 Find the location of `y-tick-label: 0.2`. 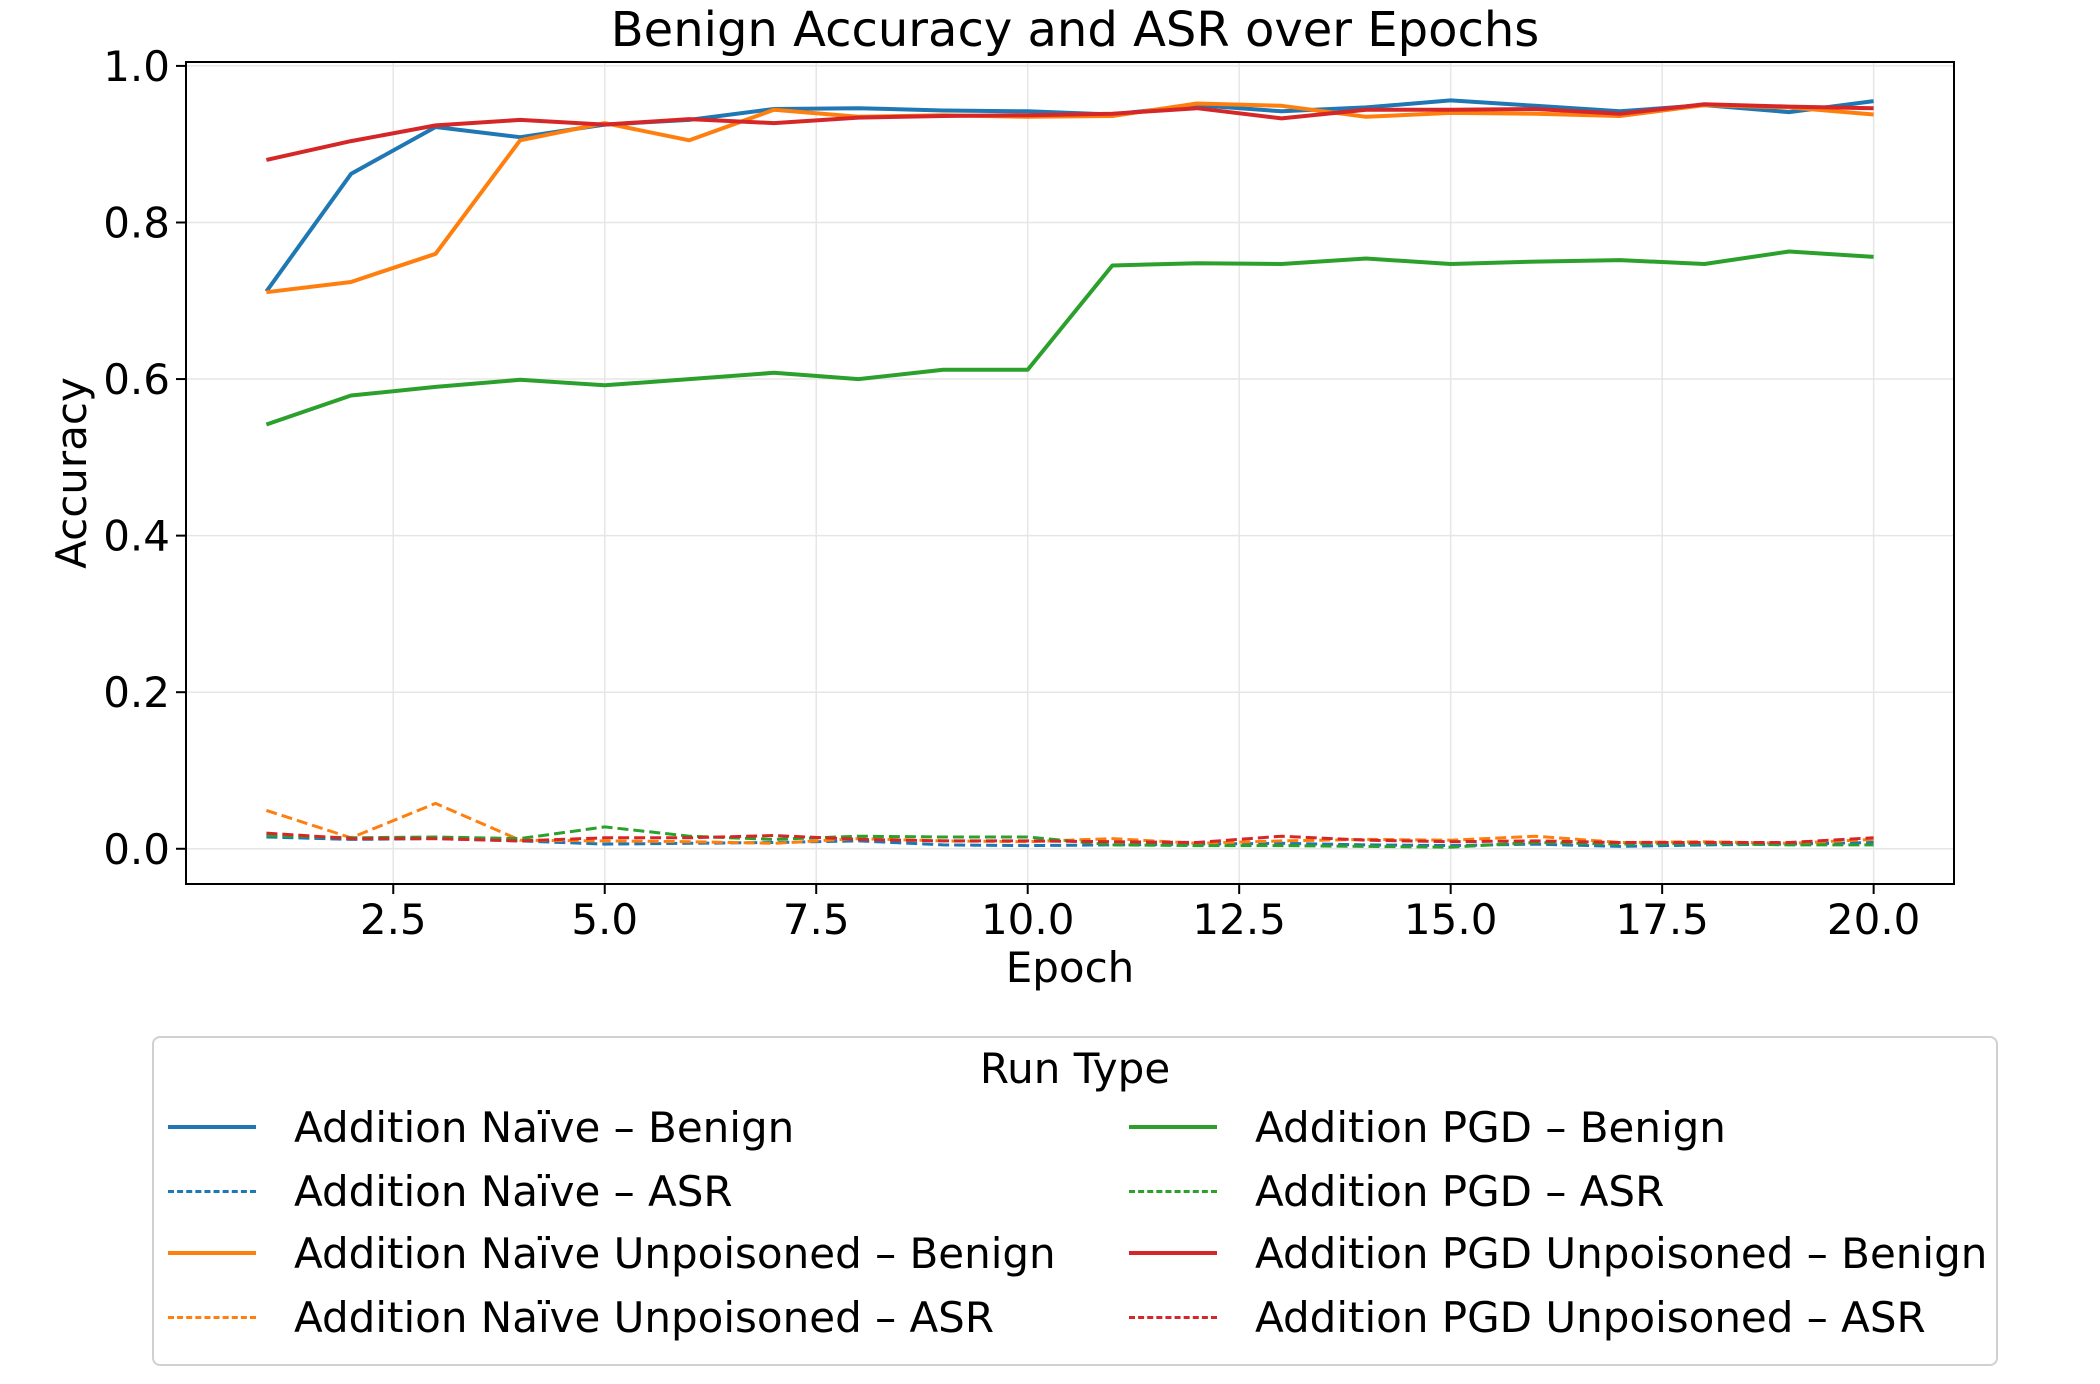

y-tick-label: 0.2 is located at coordinates (136, 692).